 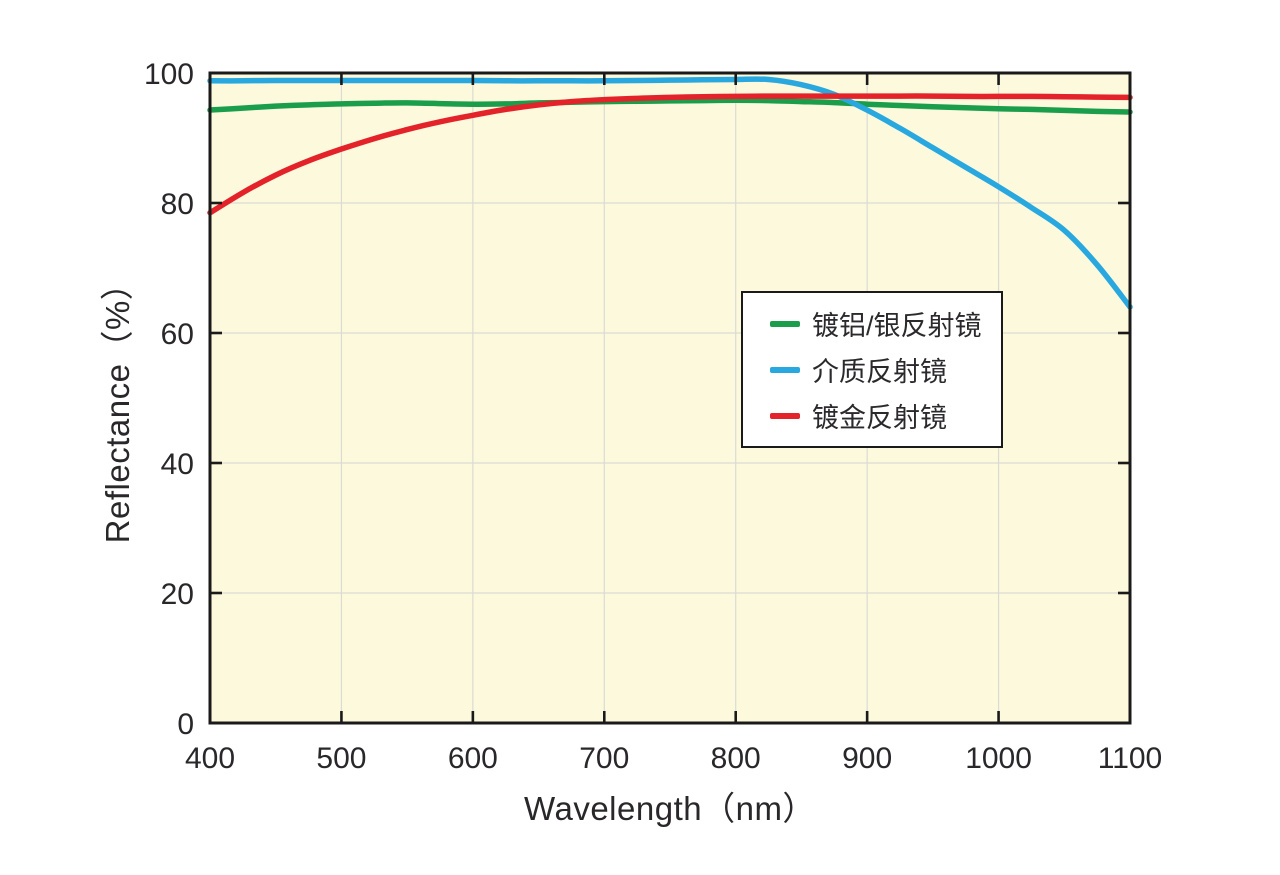 I want to click on legend-swatch-blue, so click(x=785, y=369).